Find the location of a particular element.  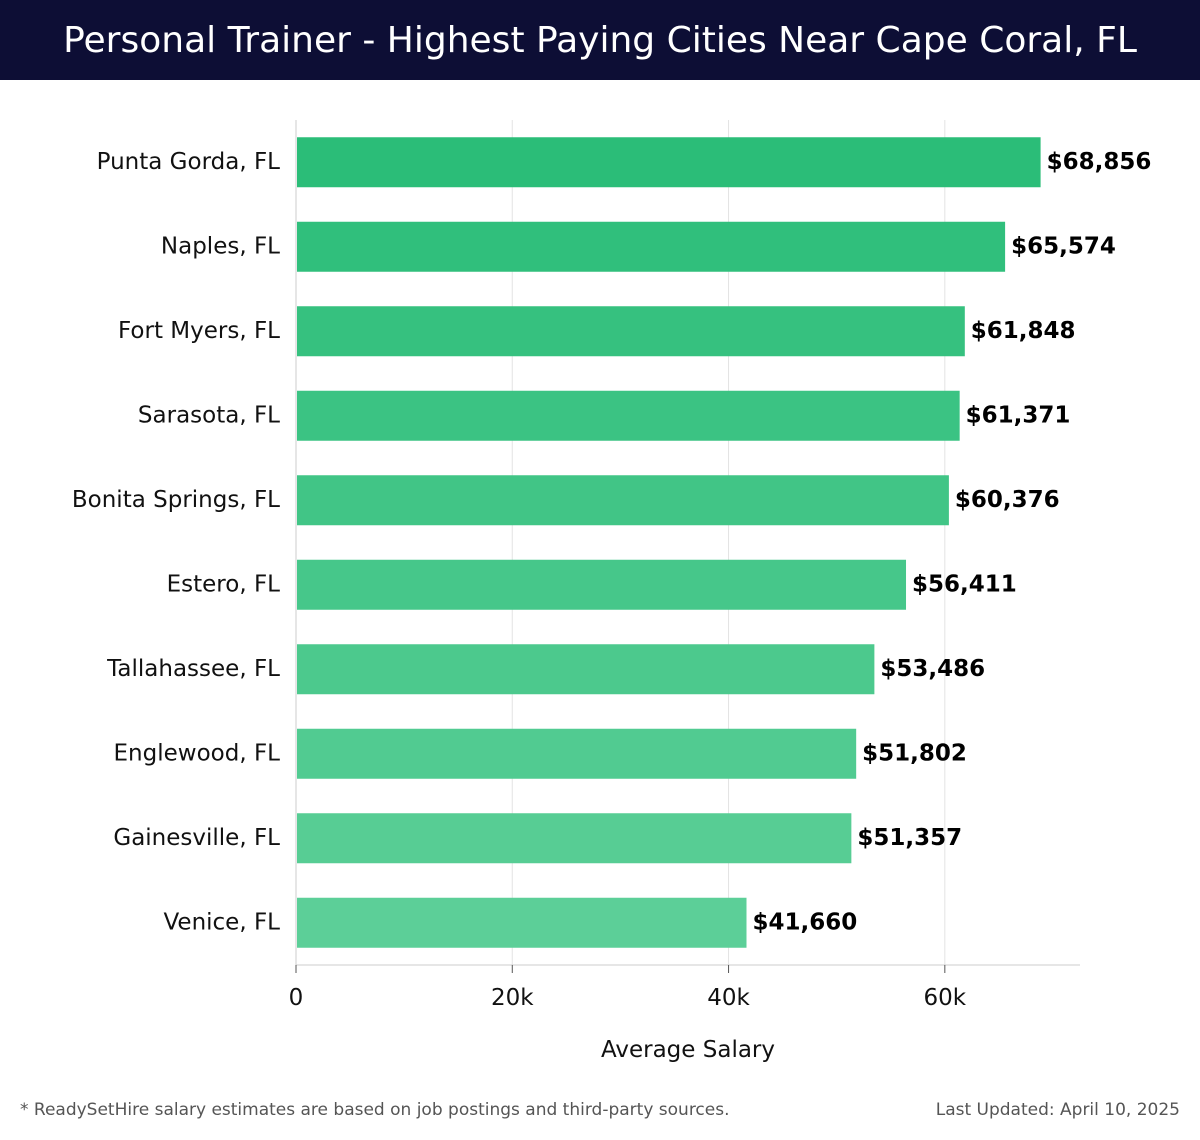

value-label: $68,856 is located at coordinates (1099, 162).